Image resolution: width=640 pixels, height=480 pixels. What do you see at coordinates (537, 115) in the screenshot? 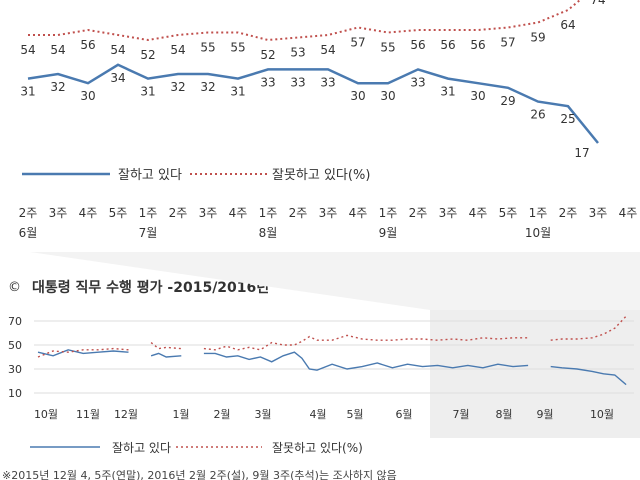
I see `positive-data-label: 26` at bounding box center [537, 115].